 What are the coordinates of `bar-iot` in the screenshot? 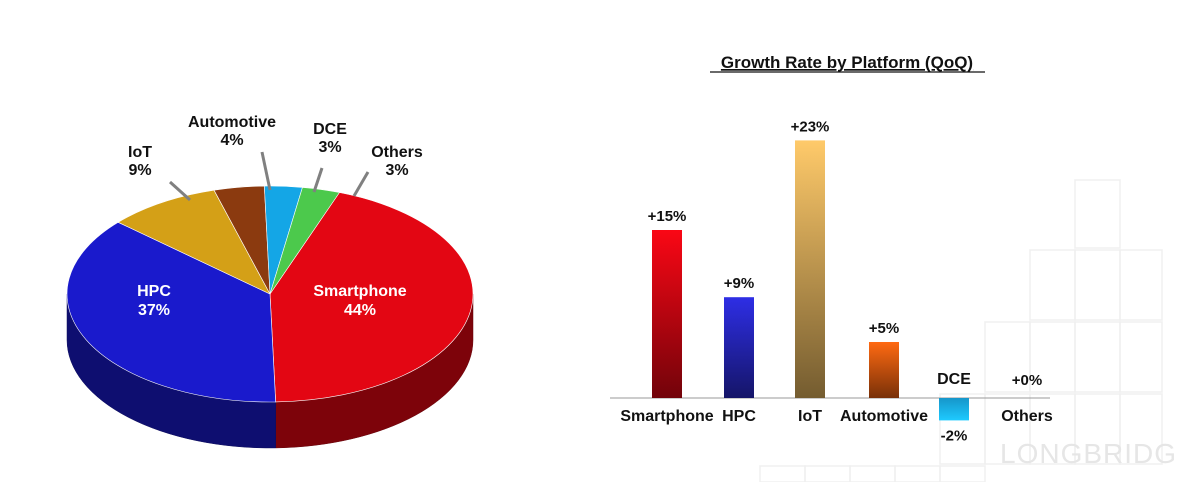 It's located at (810, 269).